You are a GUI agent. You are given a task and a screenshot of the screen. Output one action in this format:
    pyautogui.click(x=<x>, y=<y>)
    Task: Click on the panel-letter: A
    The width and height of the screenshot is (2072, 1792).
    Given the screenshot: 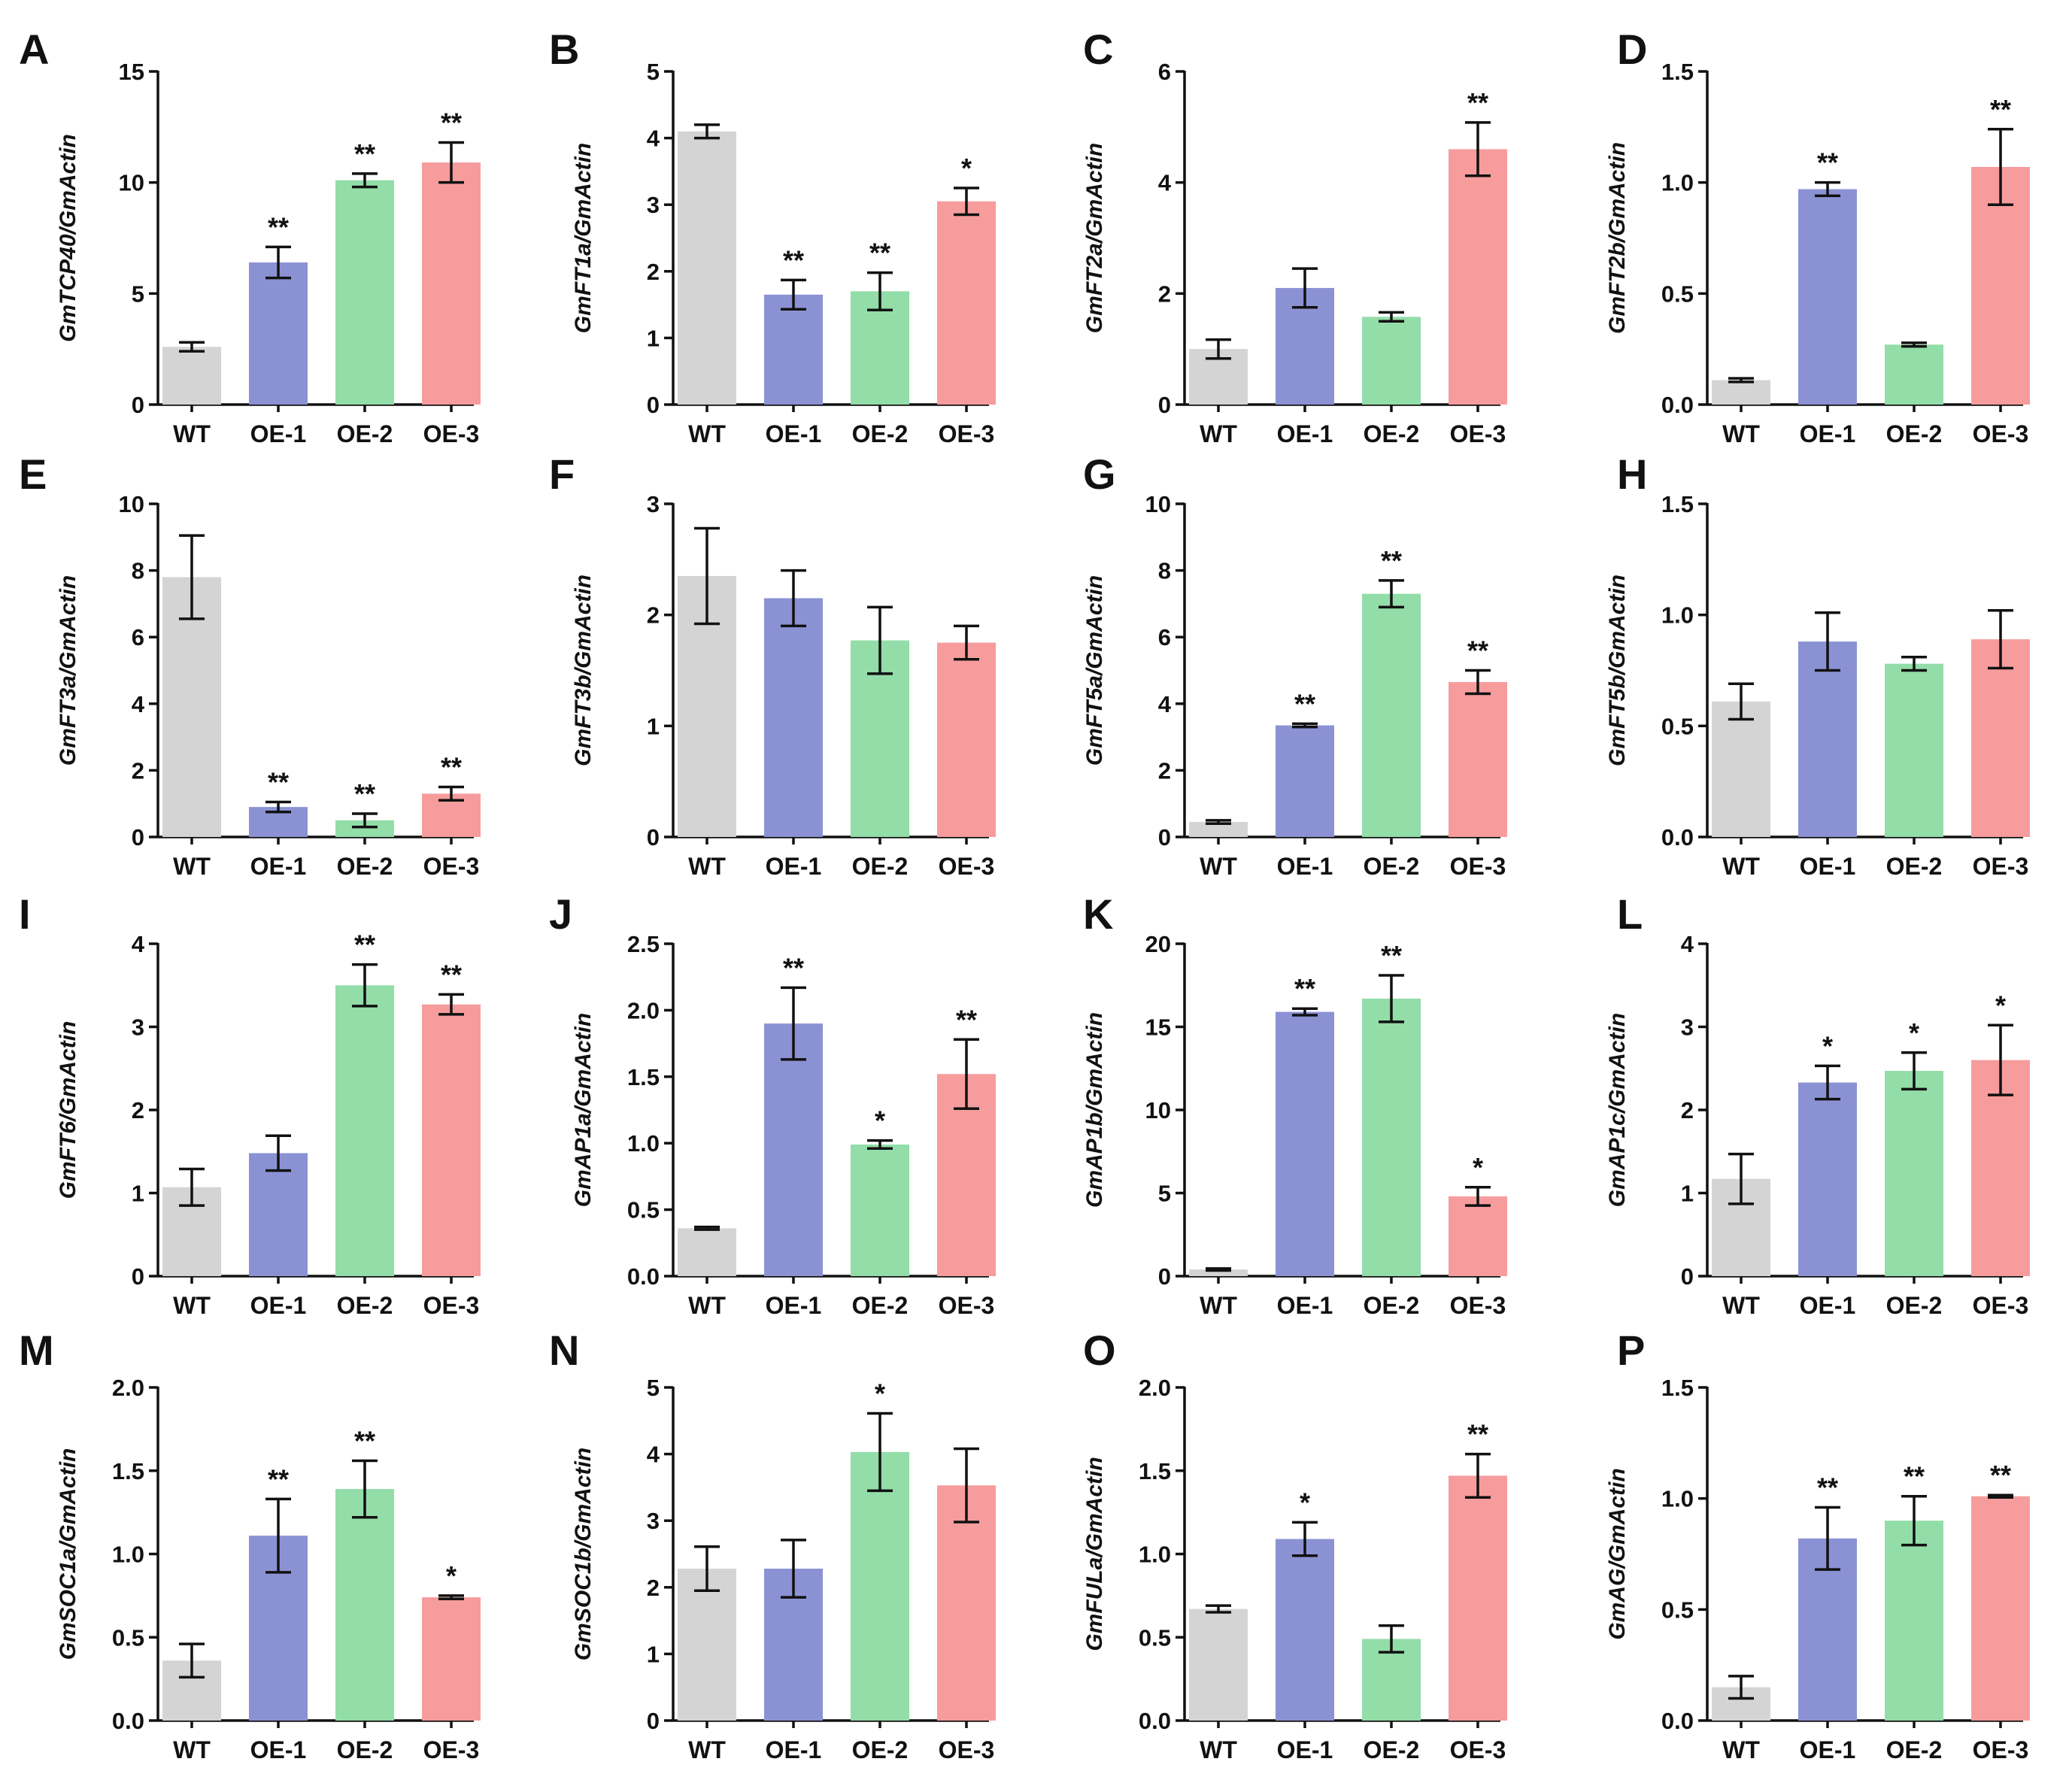 What is the action you would take?
    pyautogui.click(x=34, y=49)
    